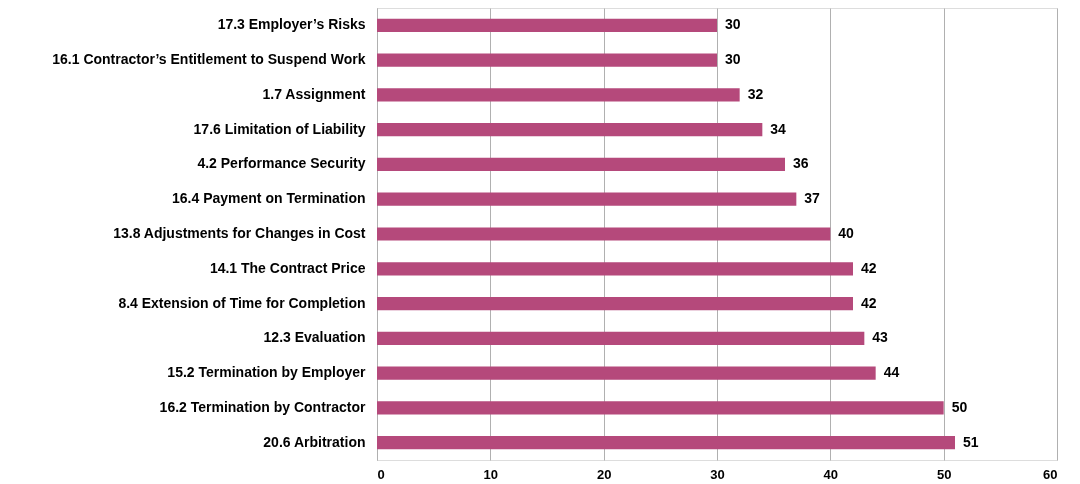 The image size is (1080, 484). I want to click on data-label: 50, so click(959, 406).